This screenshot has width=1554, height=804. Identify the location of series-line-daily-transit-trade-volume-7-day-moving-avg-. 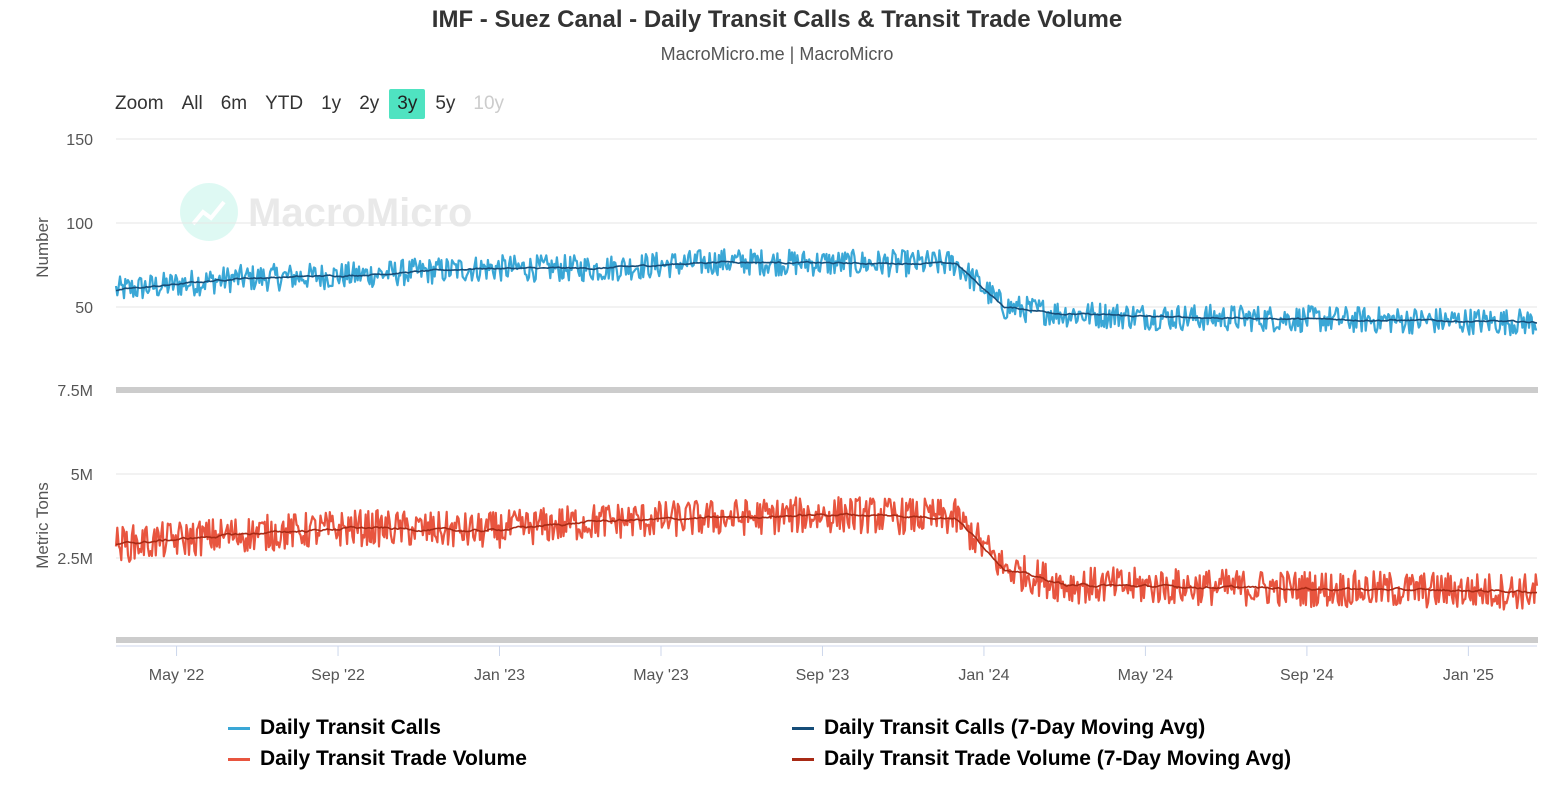
(826, 553).